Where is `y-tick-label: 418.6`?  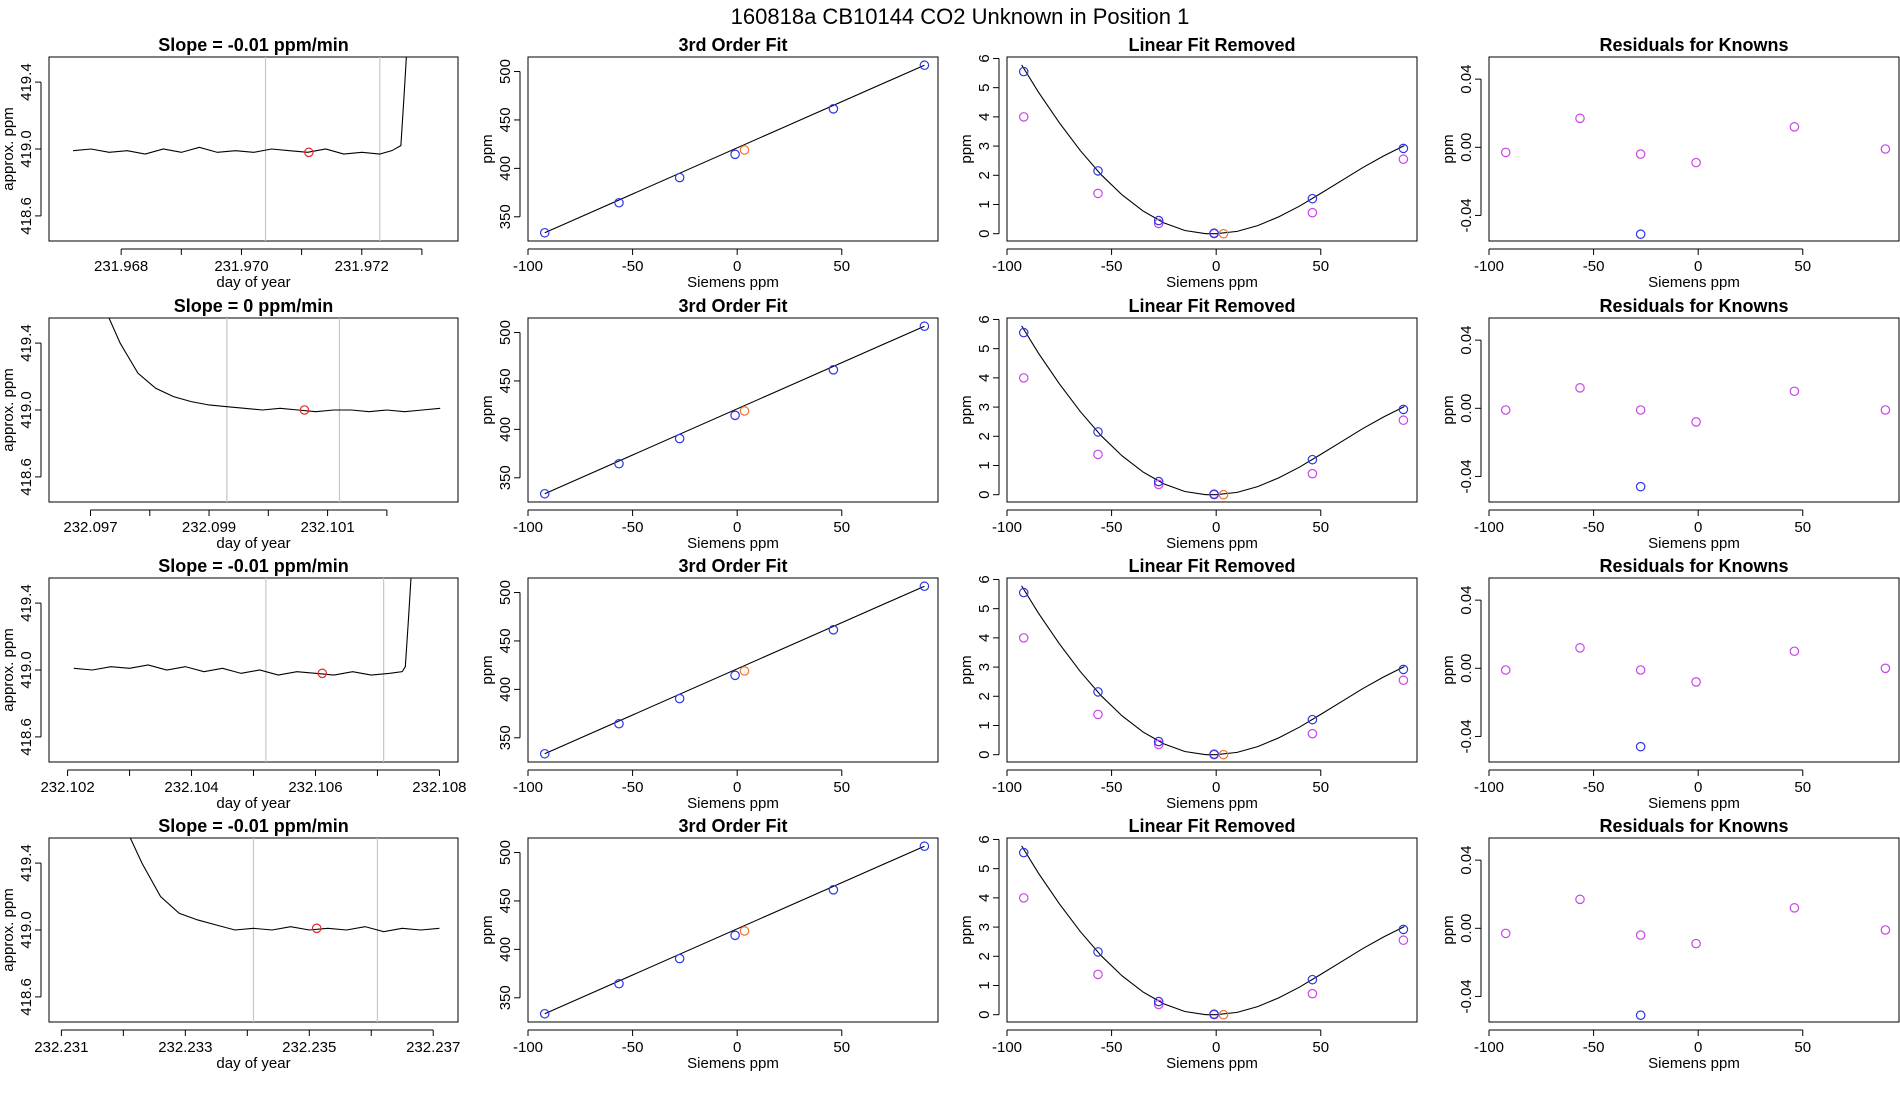 y-tick-label: 418.6 is located at coordinates (26, 997).